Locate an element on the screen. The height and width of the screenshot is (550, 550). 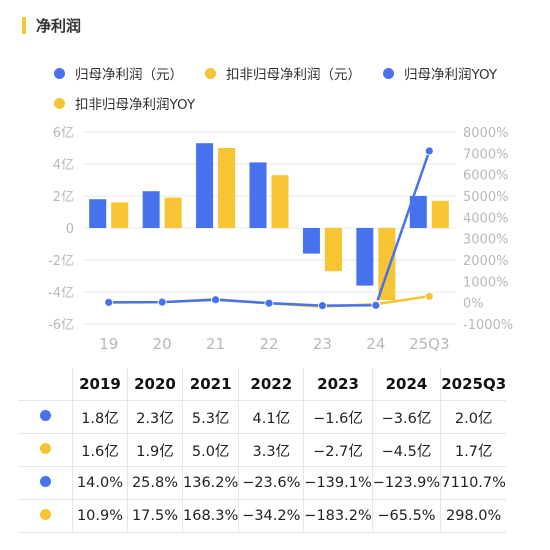
table-cell: −4.5亿 is located at coordinates (407, 450).